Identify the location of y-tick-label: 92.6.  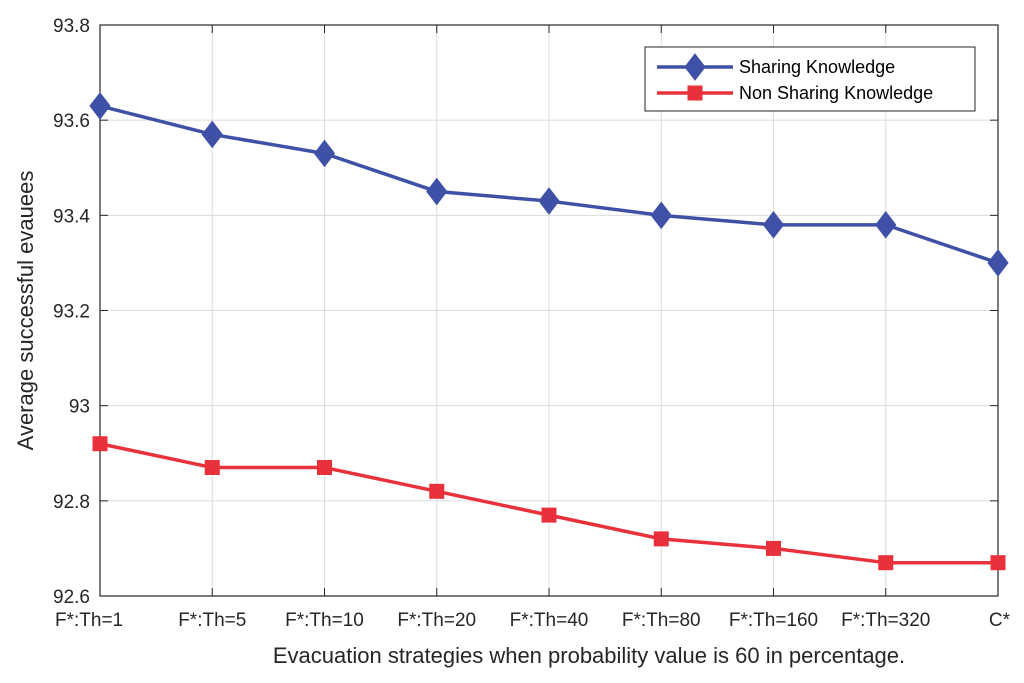
(71, 597).